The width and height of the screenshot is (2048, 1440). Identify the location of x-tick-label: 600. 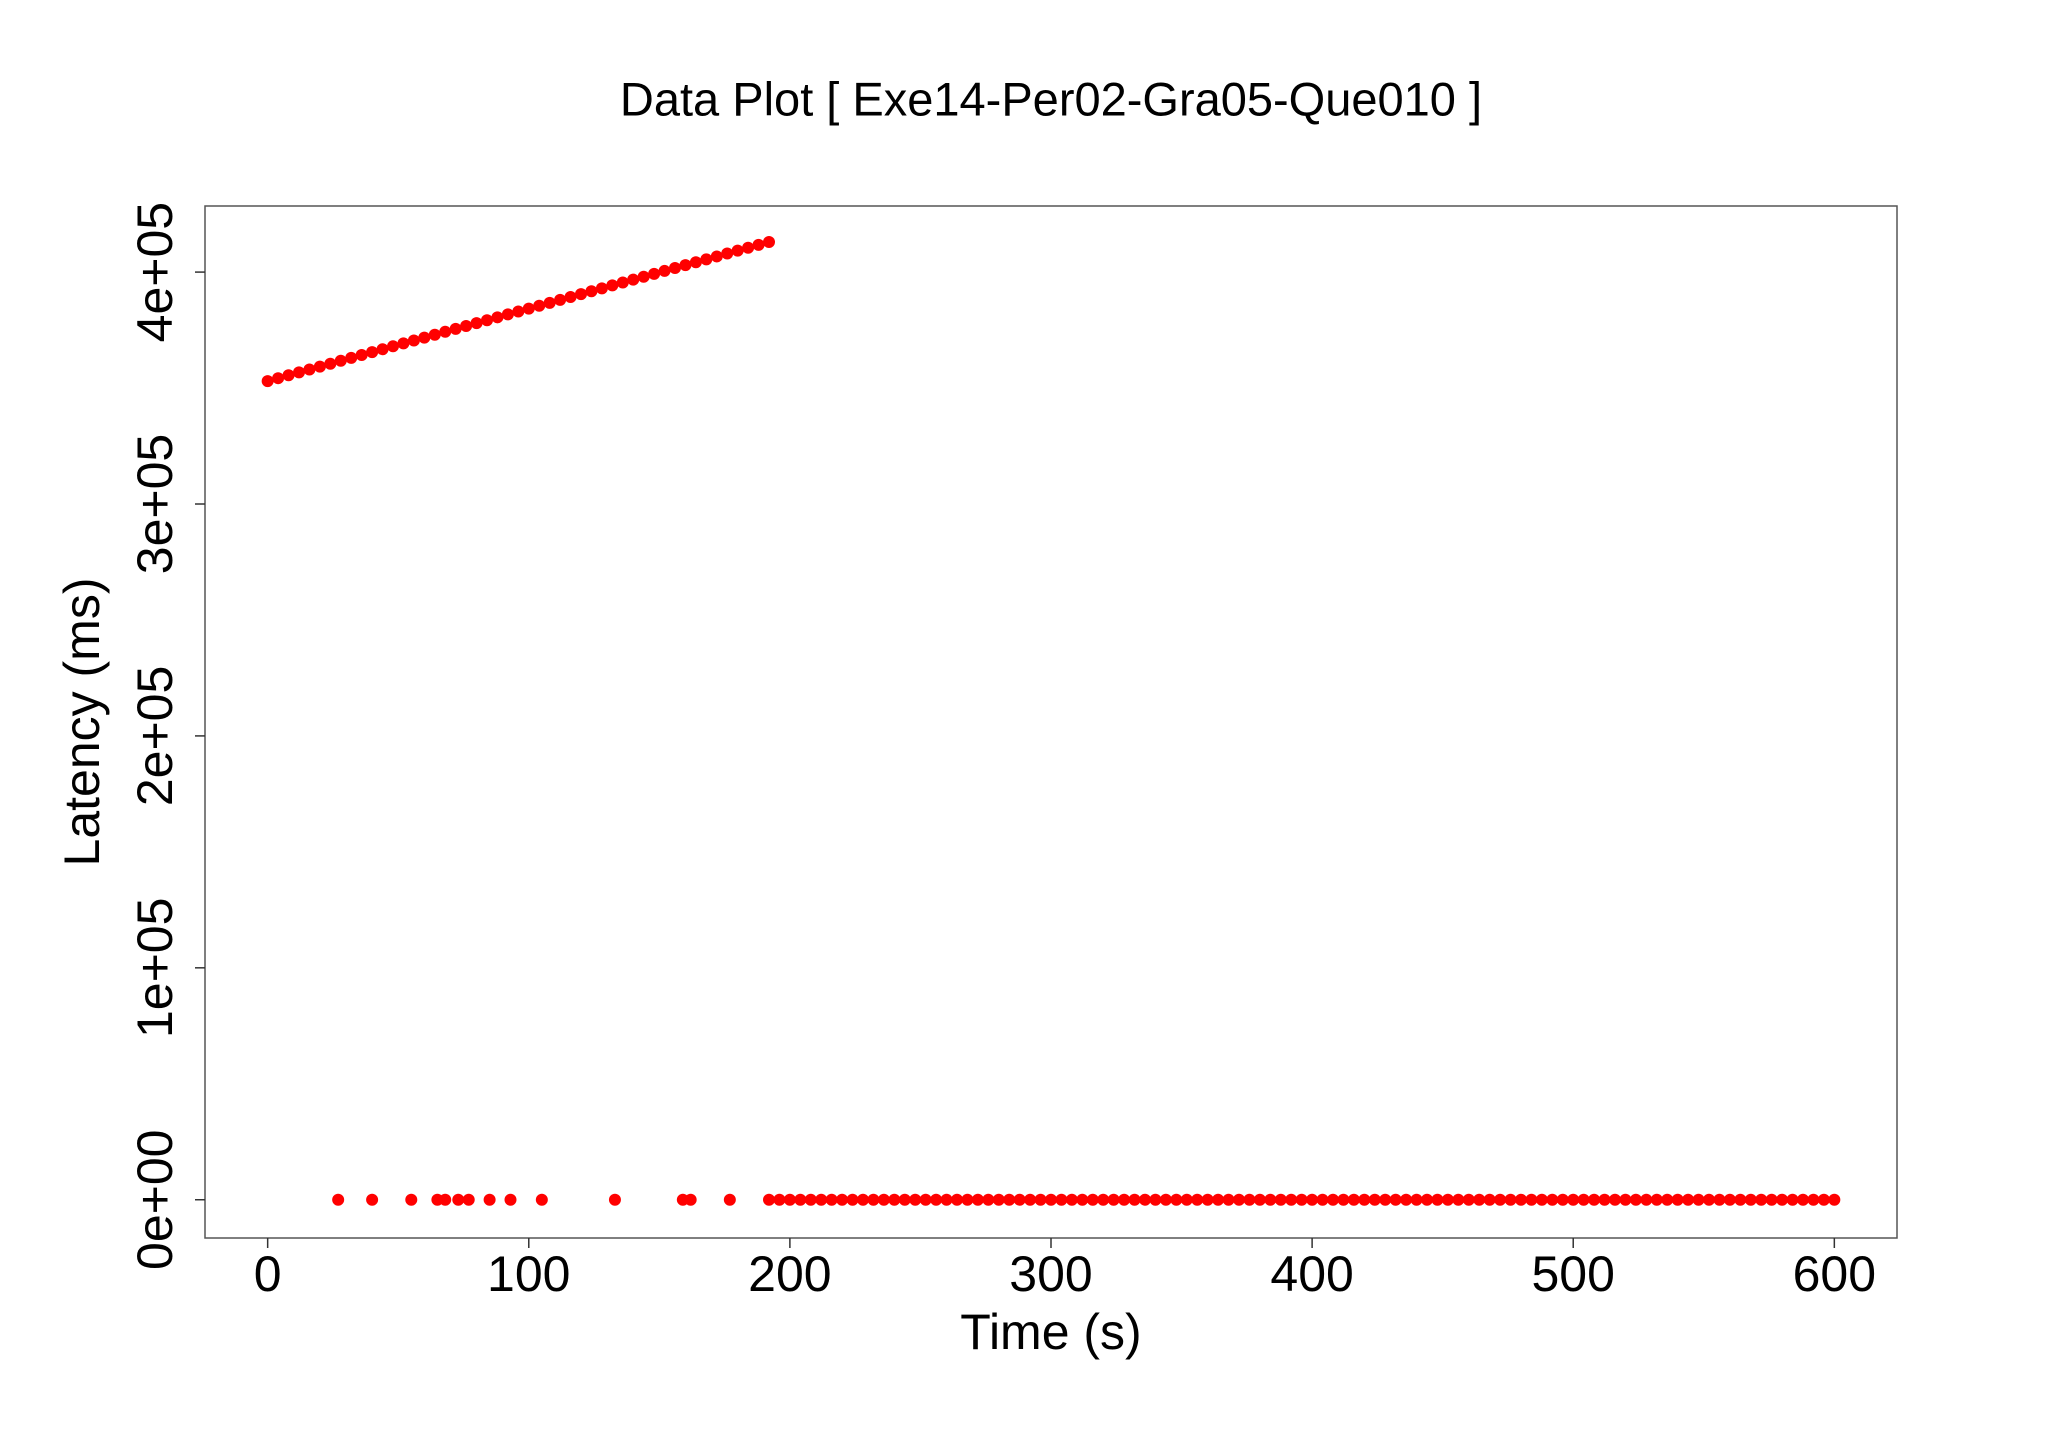
(1834, 1274).